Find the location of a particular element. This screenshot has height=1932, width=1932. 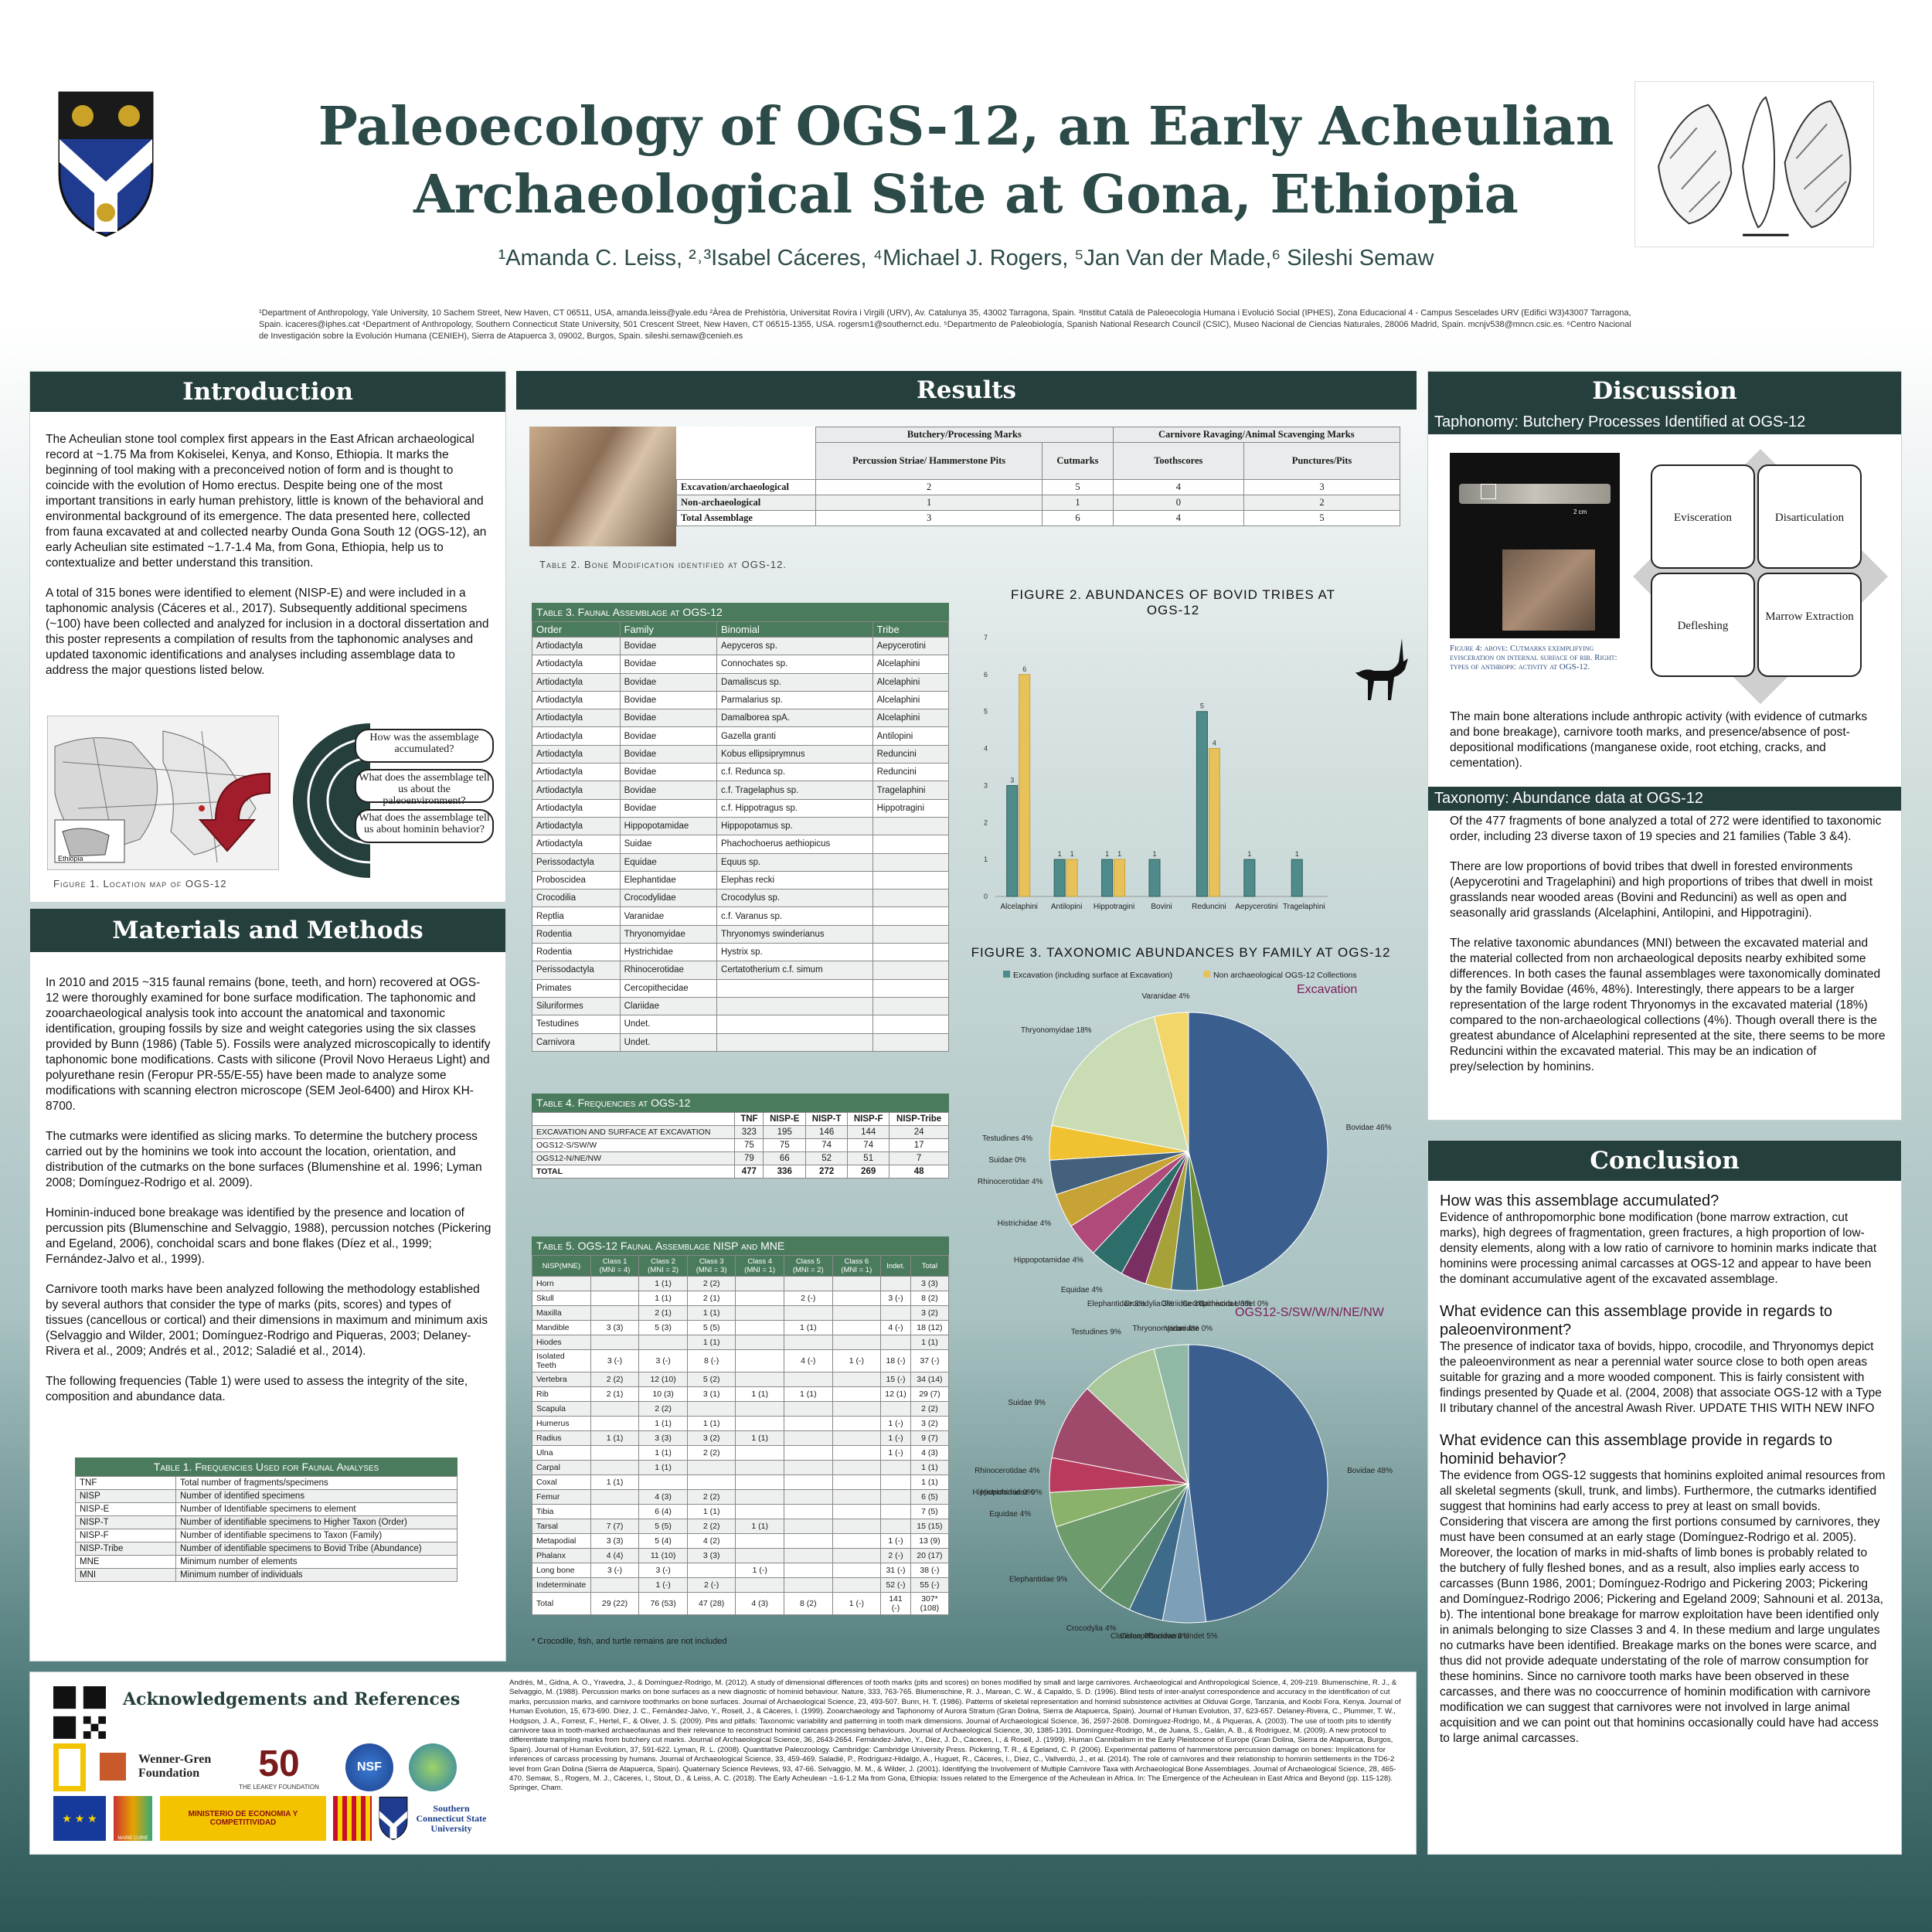

pie-label: Testudines 9% is located at coordinates (1096, 1332).